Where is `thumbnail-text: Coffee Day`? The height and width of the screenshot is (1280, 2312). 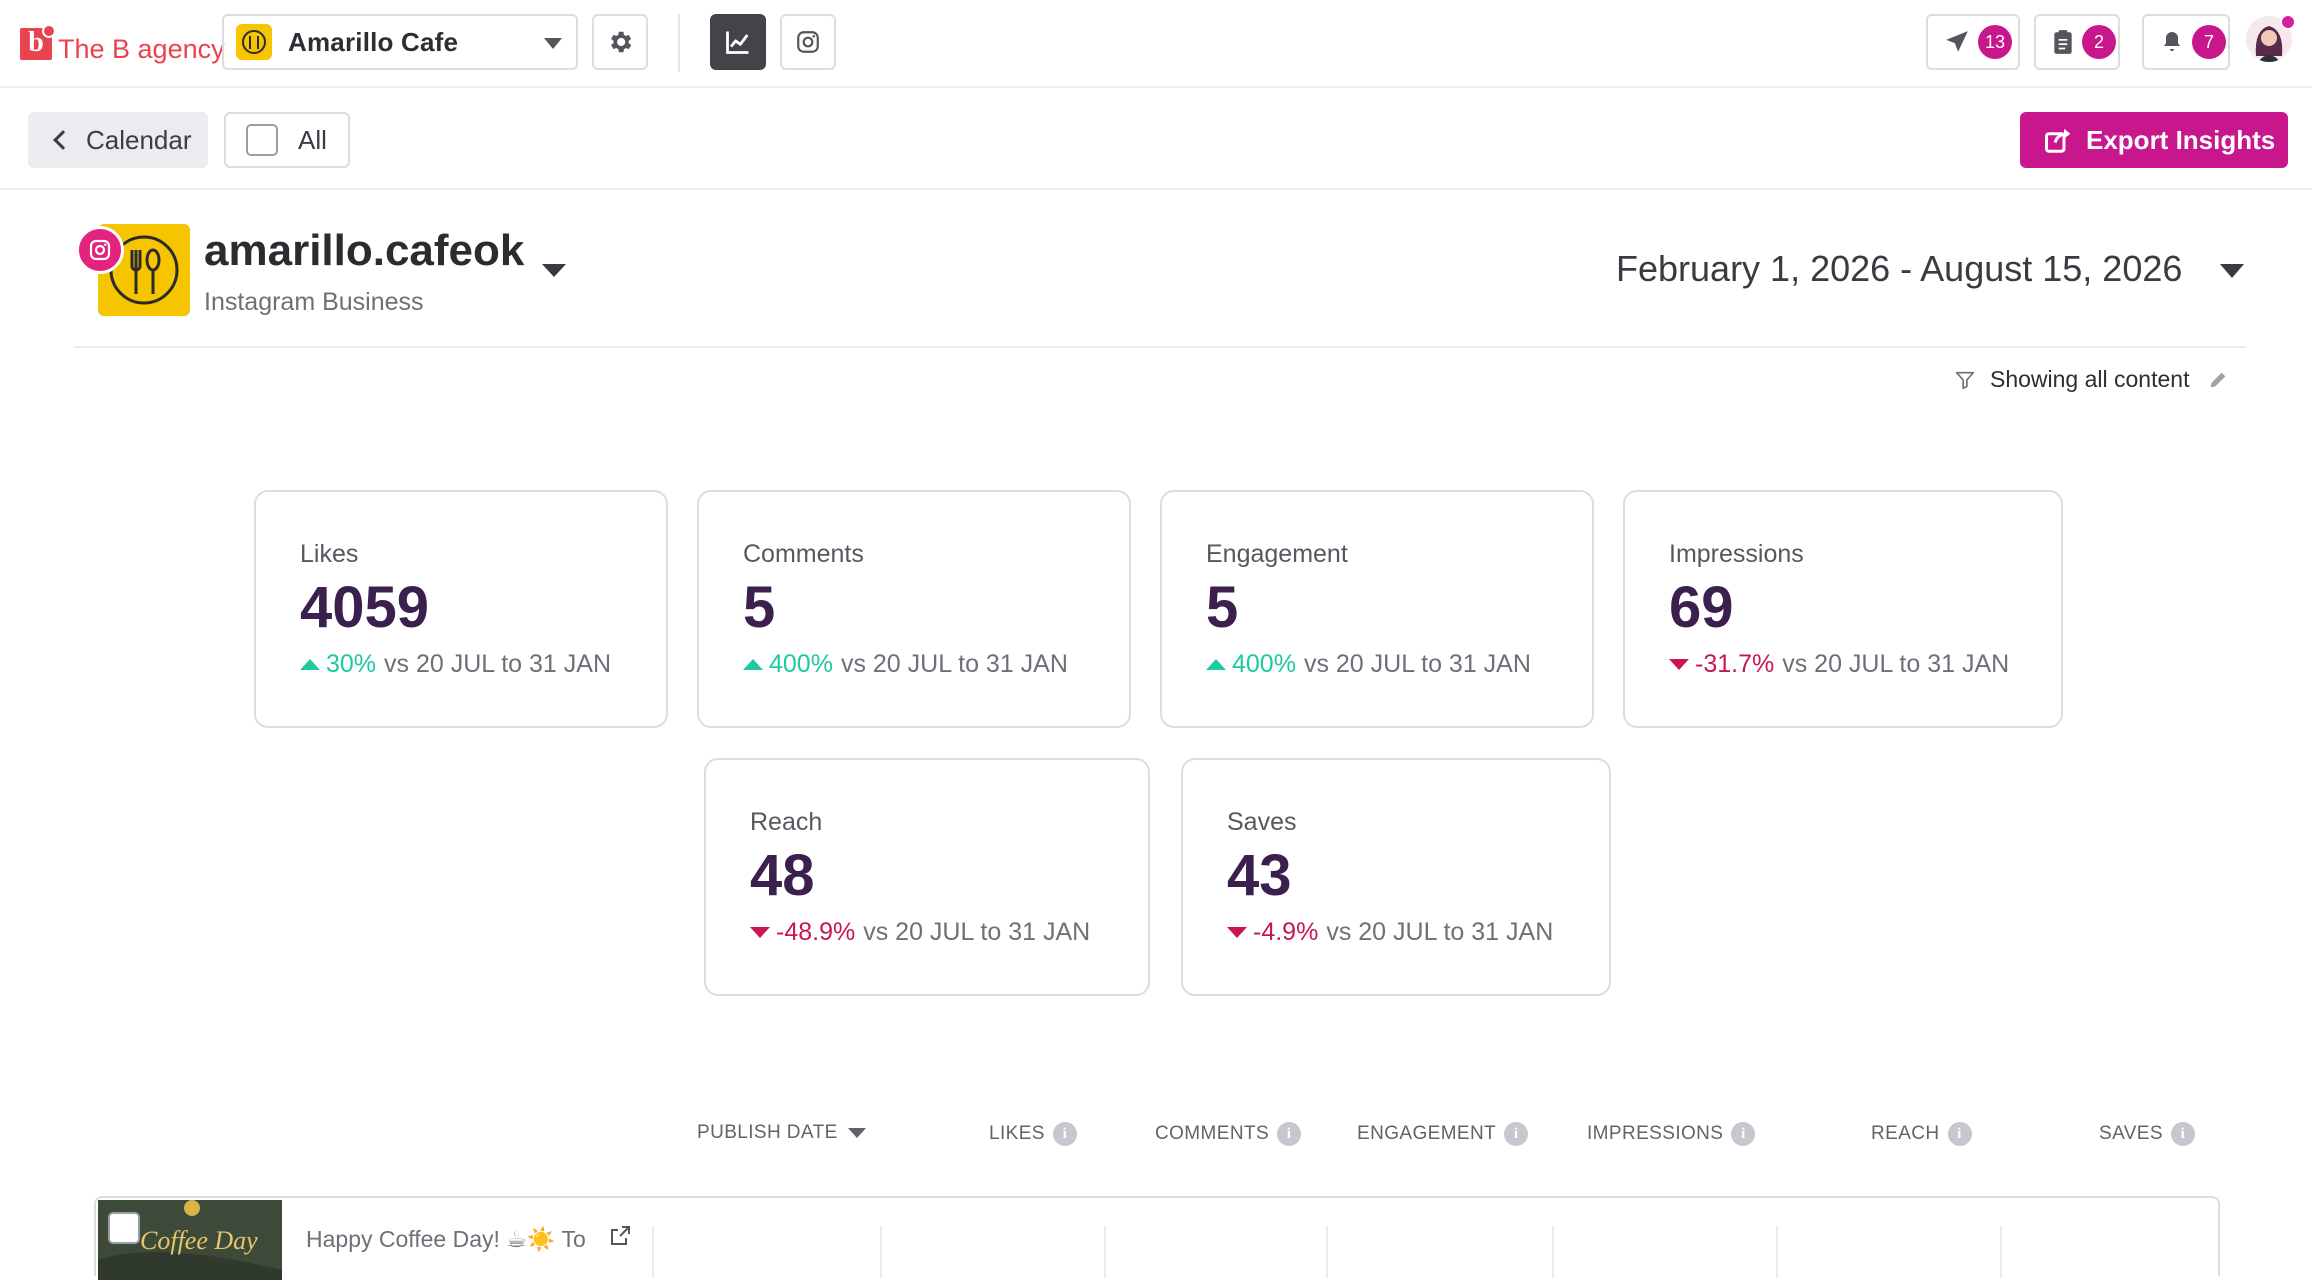 thumbnail-text: Coffee Day is located at coordinates (199, 1240).